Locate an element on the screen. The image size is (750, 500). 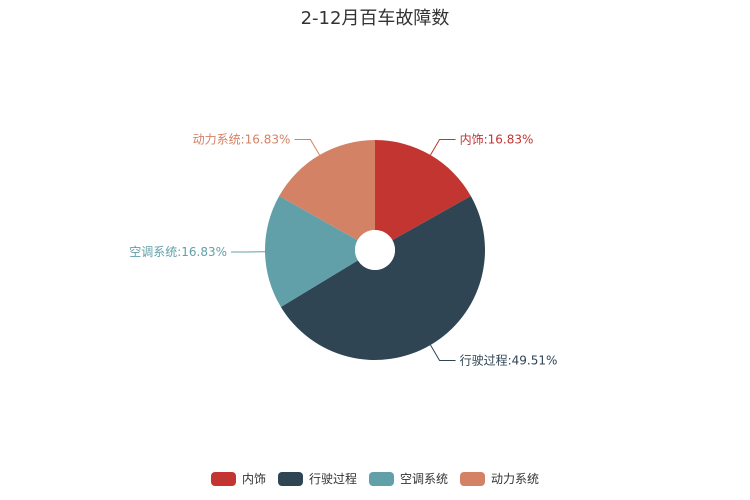
pie-center-hole is located at coordinates (375, 250).